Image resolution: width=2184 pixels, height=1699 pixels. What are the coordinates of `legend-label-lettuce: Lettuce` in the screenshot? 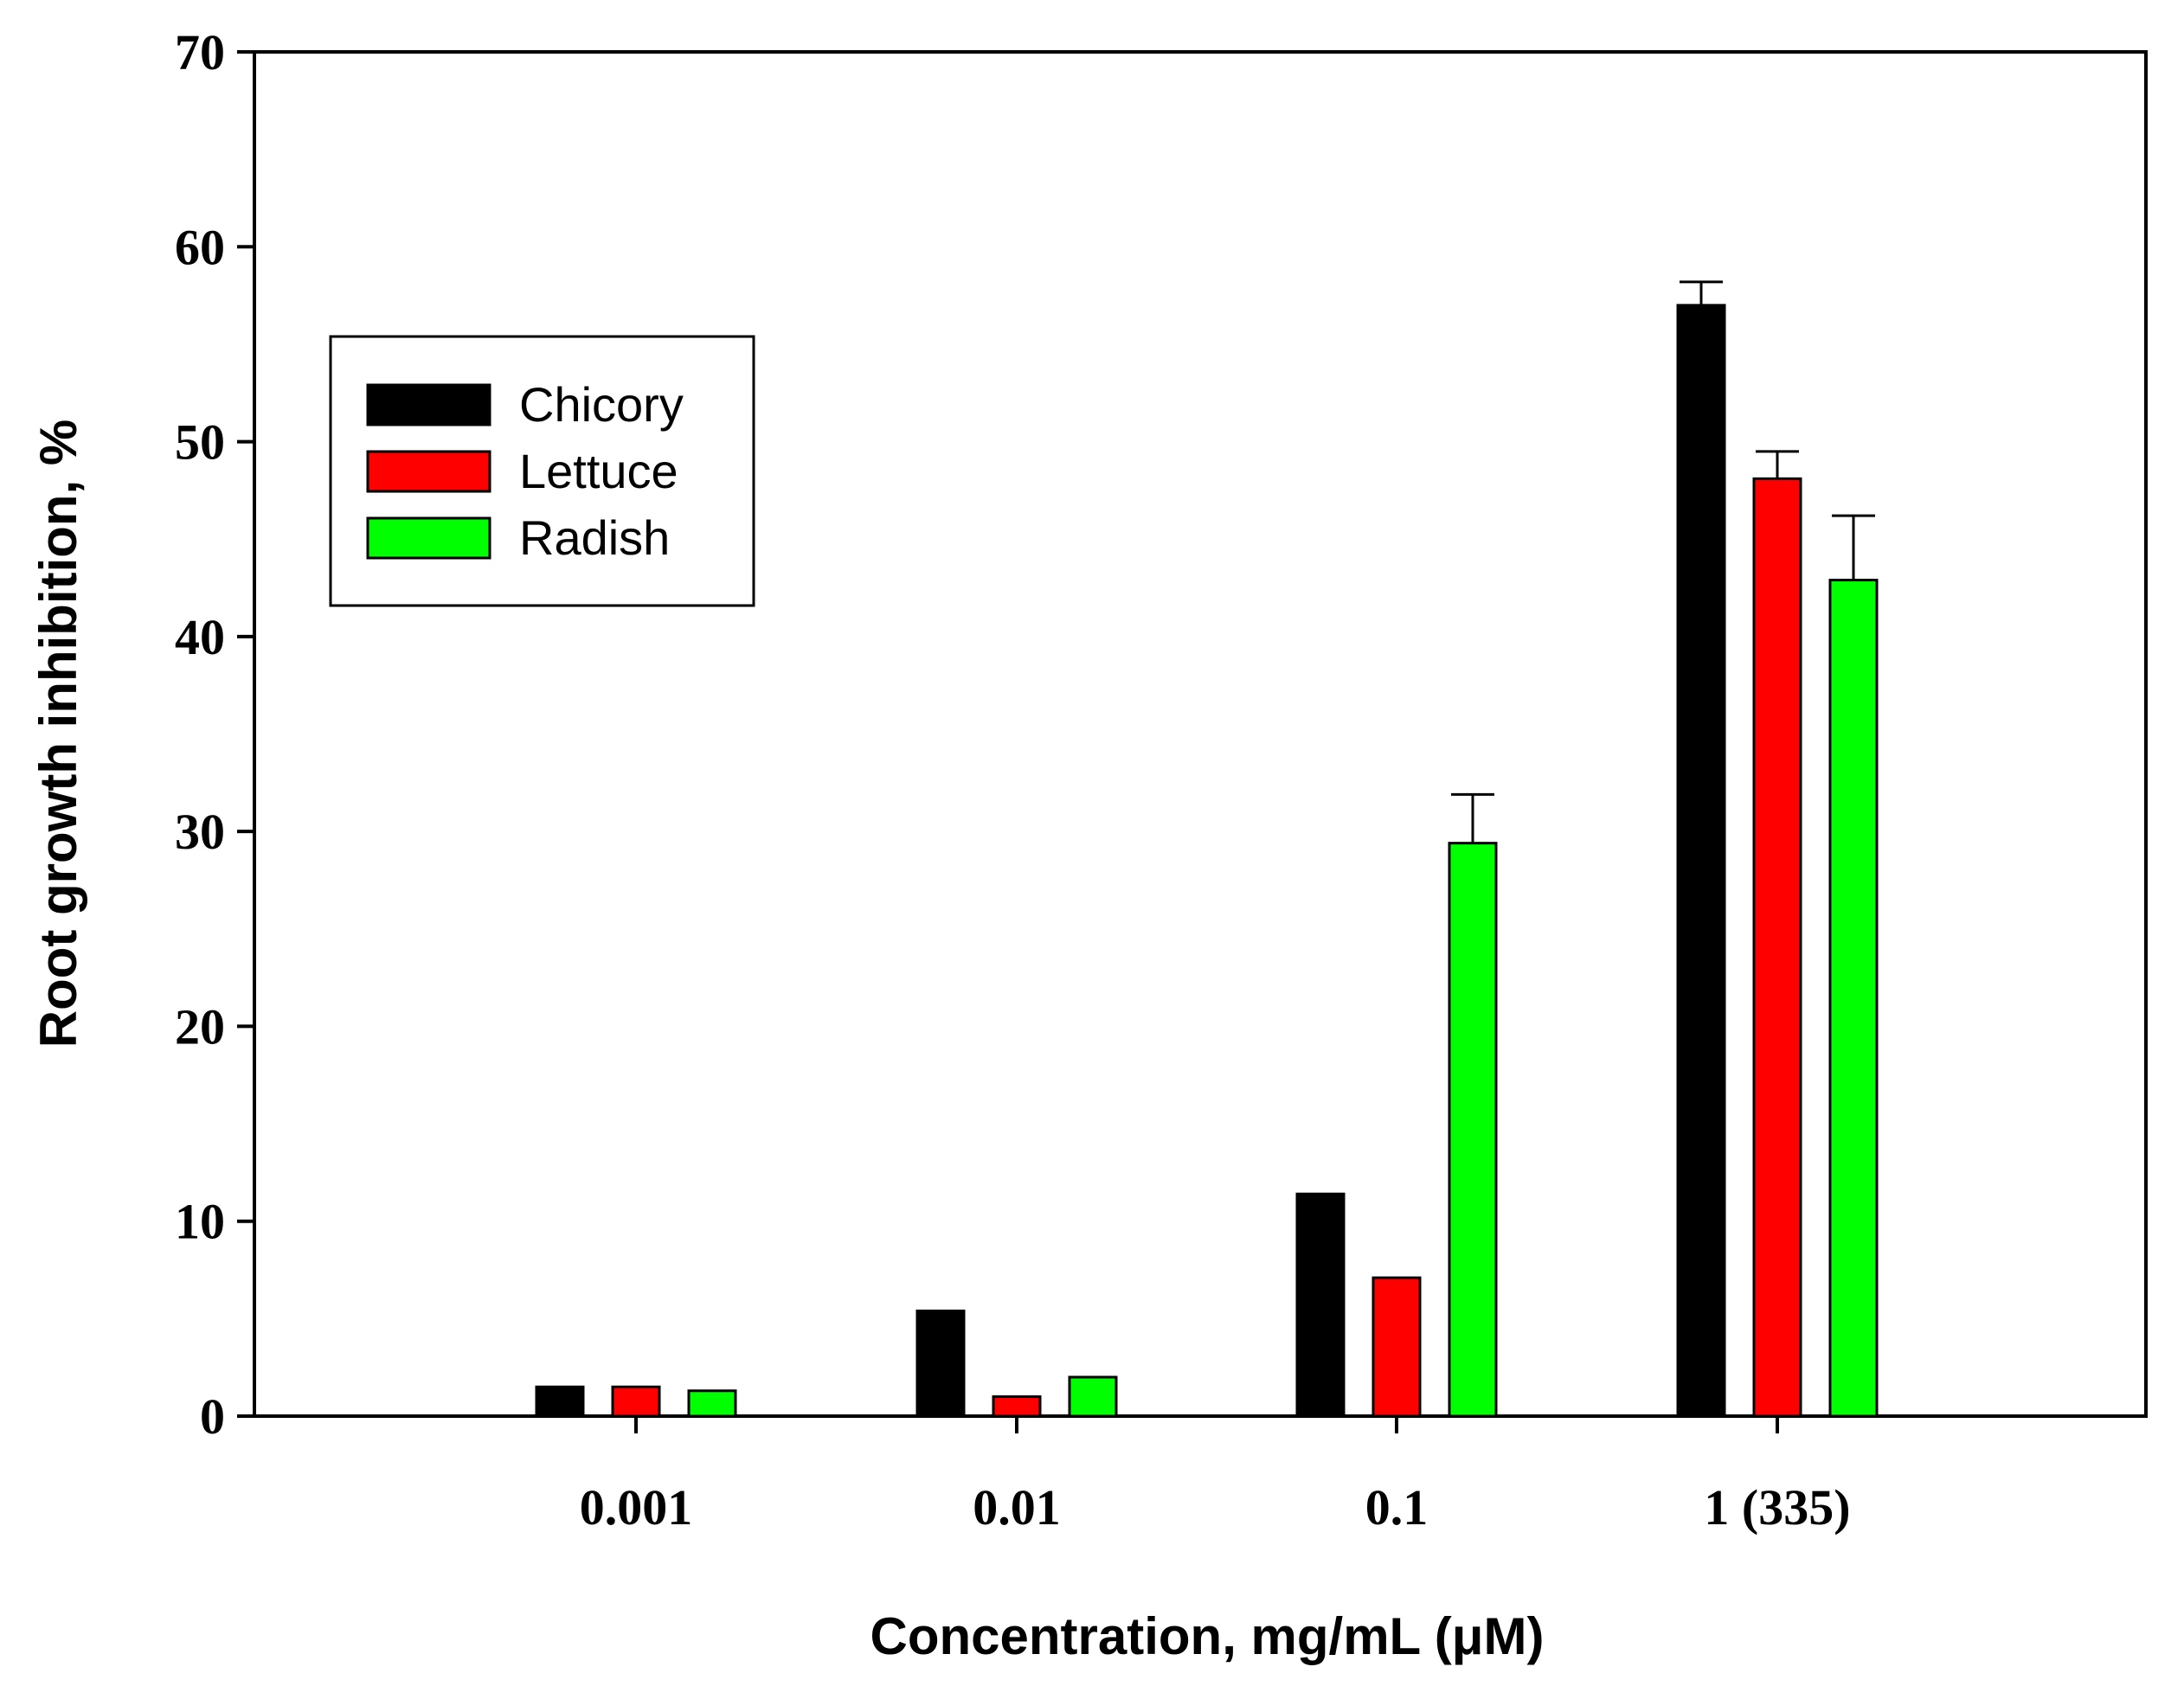 It's located at (598, 471).